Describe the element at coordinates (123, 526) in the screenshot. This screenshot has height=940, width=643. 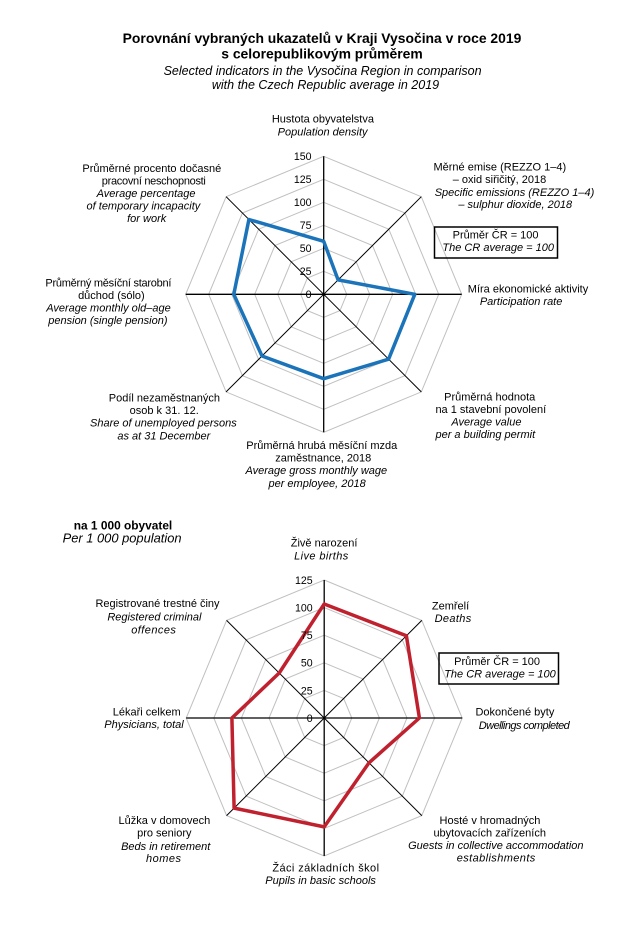
I see `svg-text: na 1 000 obyvatel` at that location.